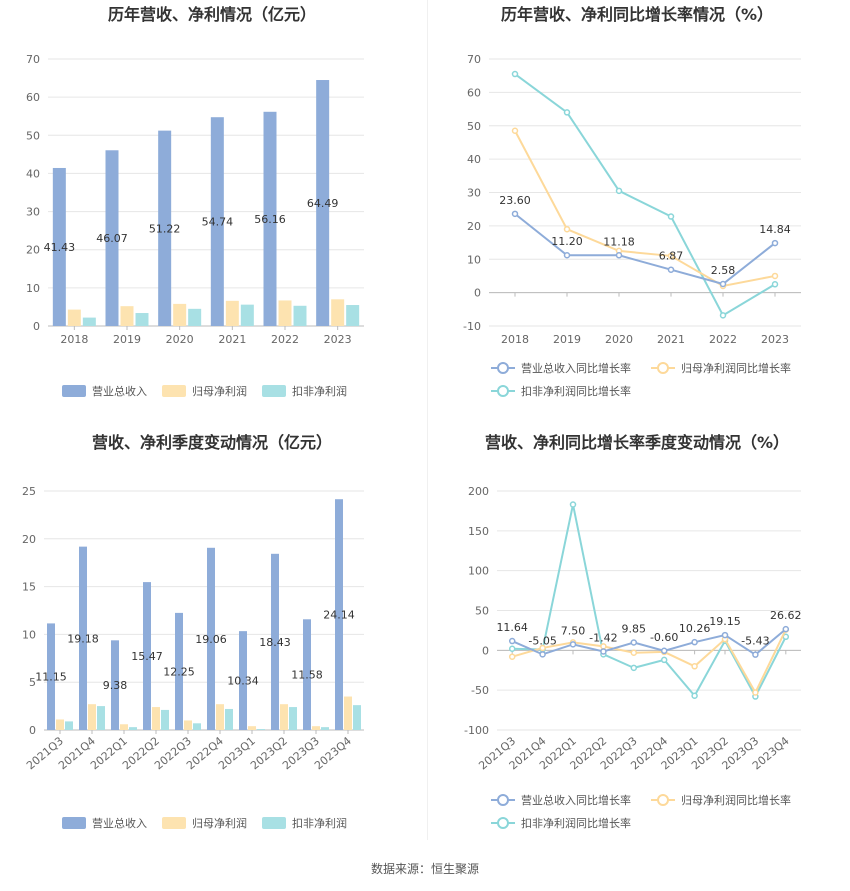 This screenshot has height=891, width=850. Describe the element at coordinates (338, 339) in the screenshot. I see `x-tick-label: 2023` at that location.